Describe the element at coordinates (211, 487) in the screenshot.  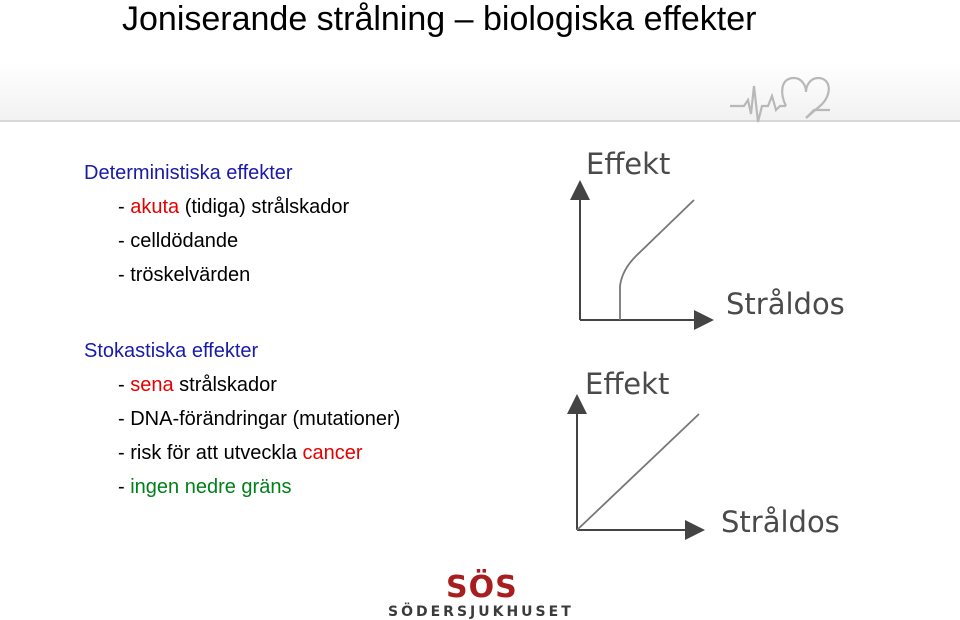
I see `item-highlight: ingen nedre gräns` at that location.